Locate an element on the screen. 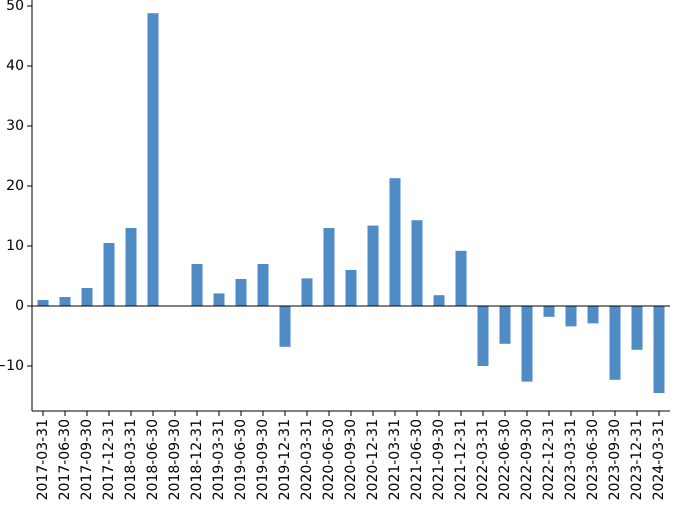  x-tick-label: 2019-12-31 is located at coordinates (285, 459).